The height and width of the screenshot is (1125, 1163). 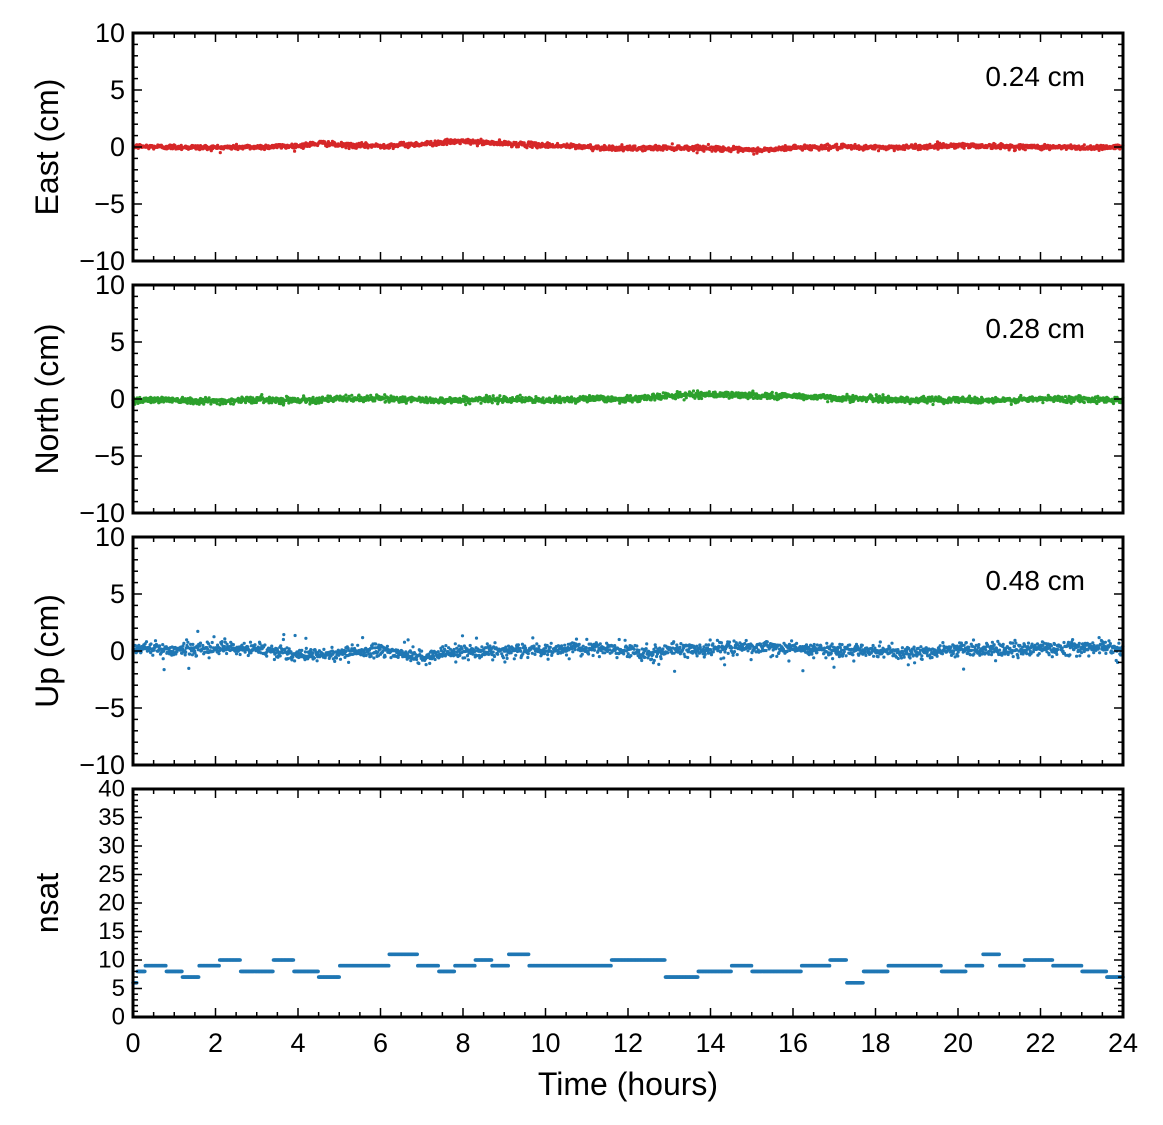 What do you see at coordinates (117, 399) in the screenshot?
I see `y-tick-label: 0` at bounding box center [117, 399].